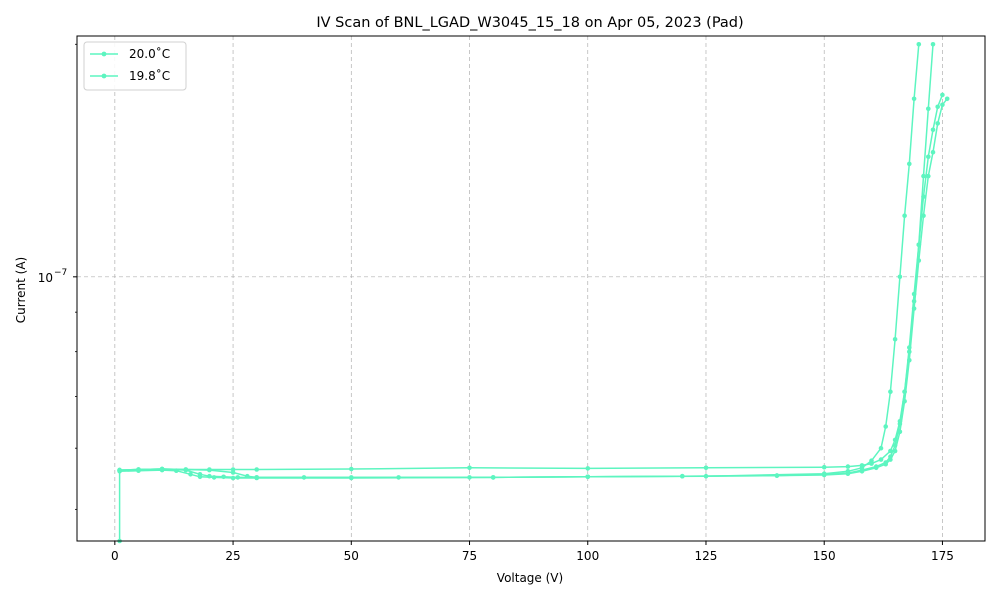 Image resolution: width=1000 pixels, height=600 pixels. I want to click on x-tick-label: 100, so click(587, 556).